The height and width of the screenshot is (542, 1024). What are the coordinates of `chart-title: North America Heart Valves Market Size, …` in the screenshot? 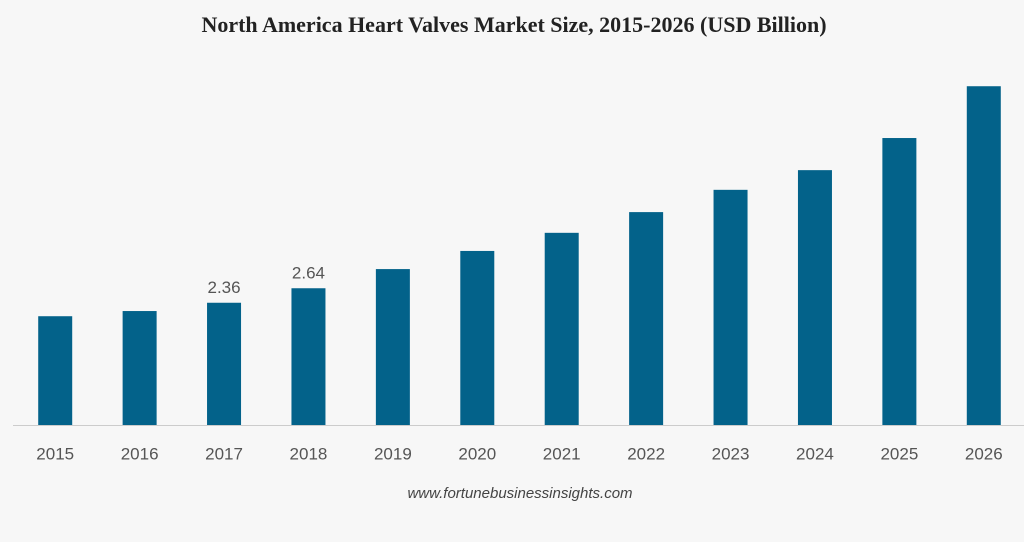 It's located at (513, 24).